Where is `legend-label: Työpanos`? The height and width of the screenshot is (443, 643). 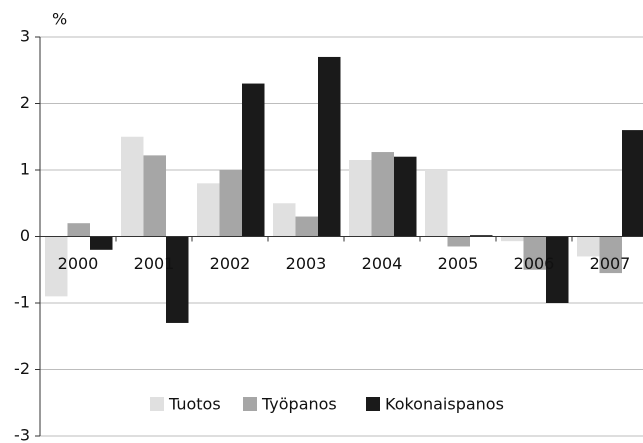
legend-label: Työpanos is located at coordinates (299, 404).